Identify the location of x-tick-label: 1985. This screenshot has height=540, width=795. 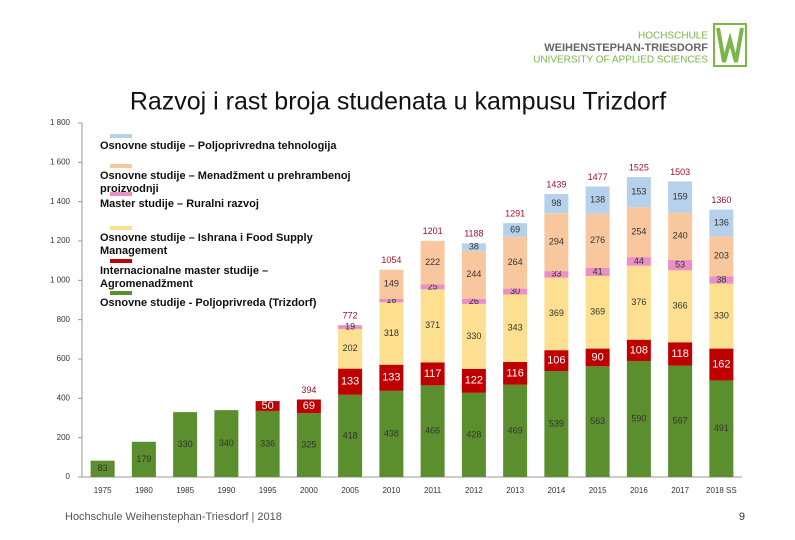
(185, 490).